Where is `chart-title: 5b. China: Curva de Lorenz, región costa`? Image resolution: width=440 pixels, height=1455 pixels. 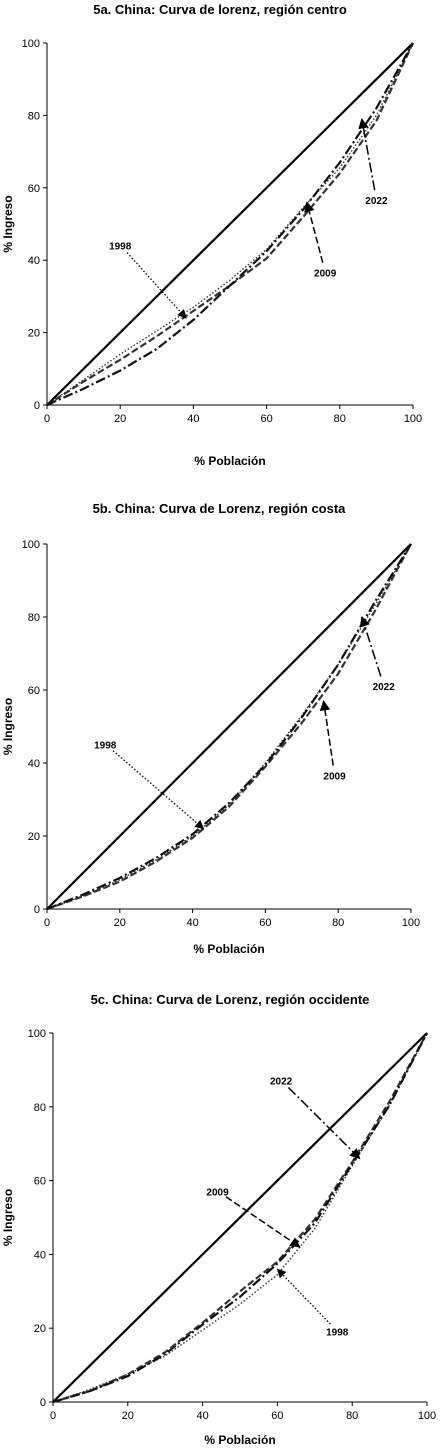
chart-title: 5b. China: Curva de Lorenz, región costa is located at coordinates (220, 508).